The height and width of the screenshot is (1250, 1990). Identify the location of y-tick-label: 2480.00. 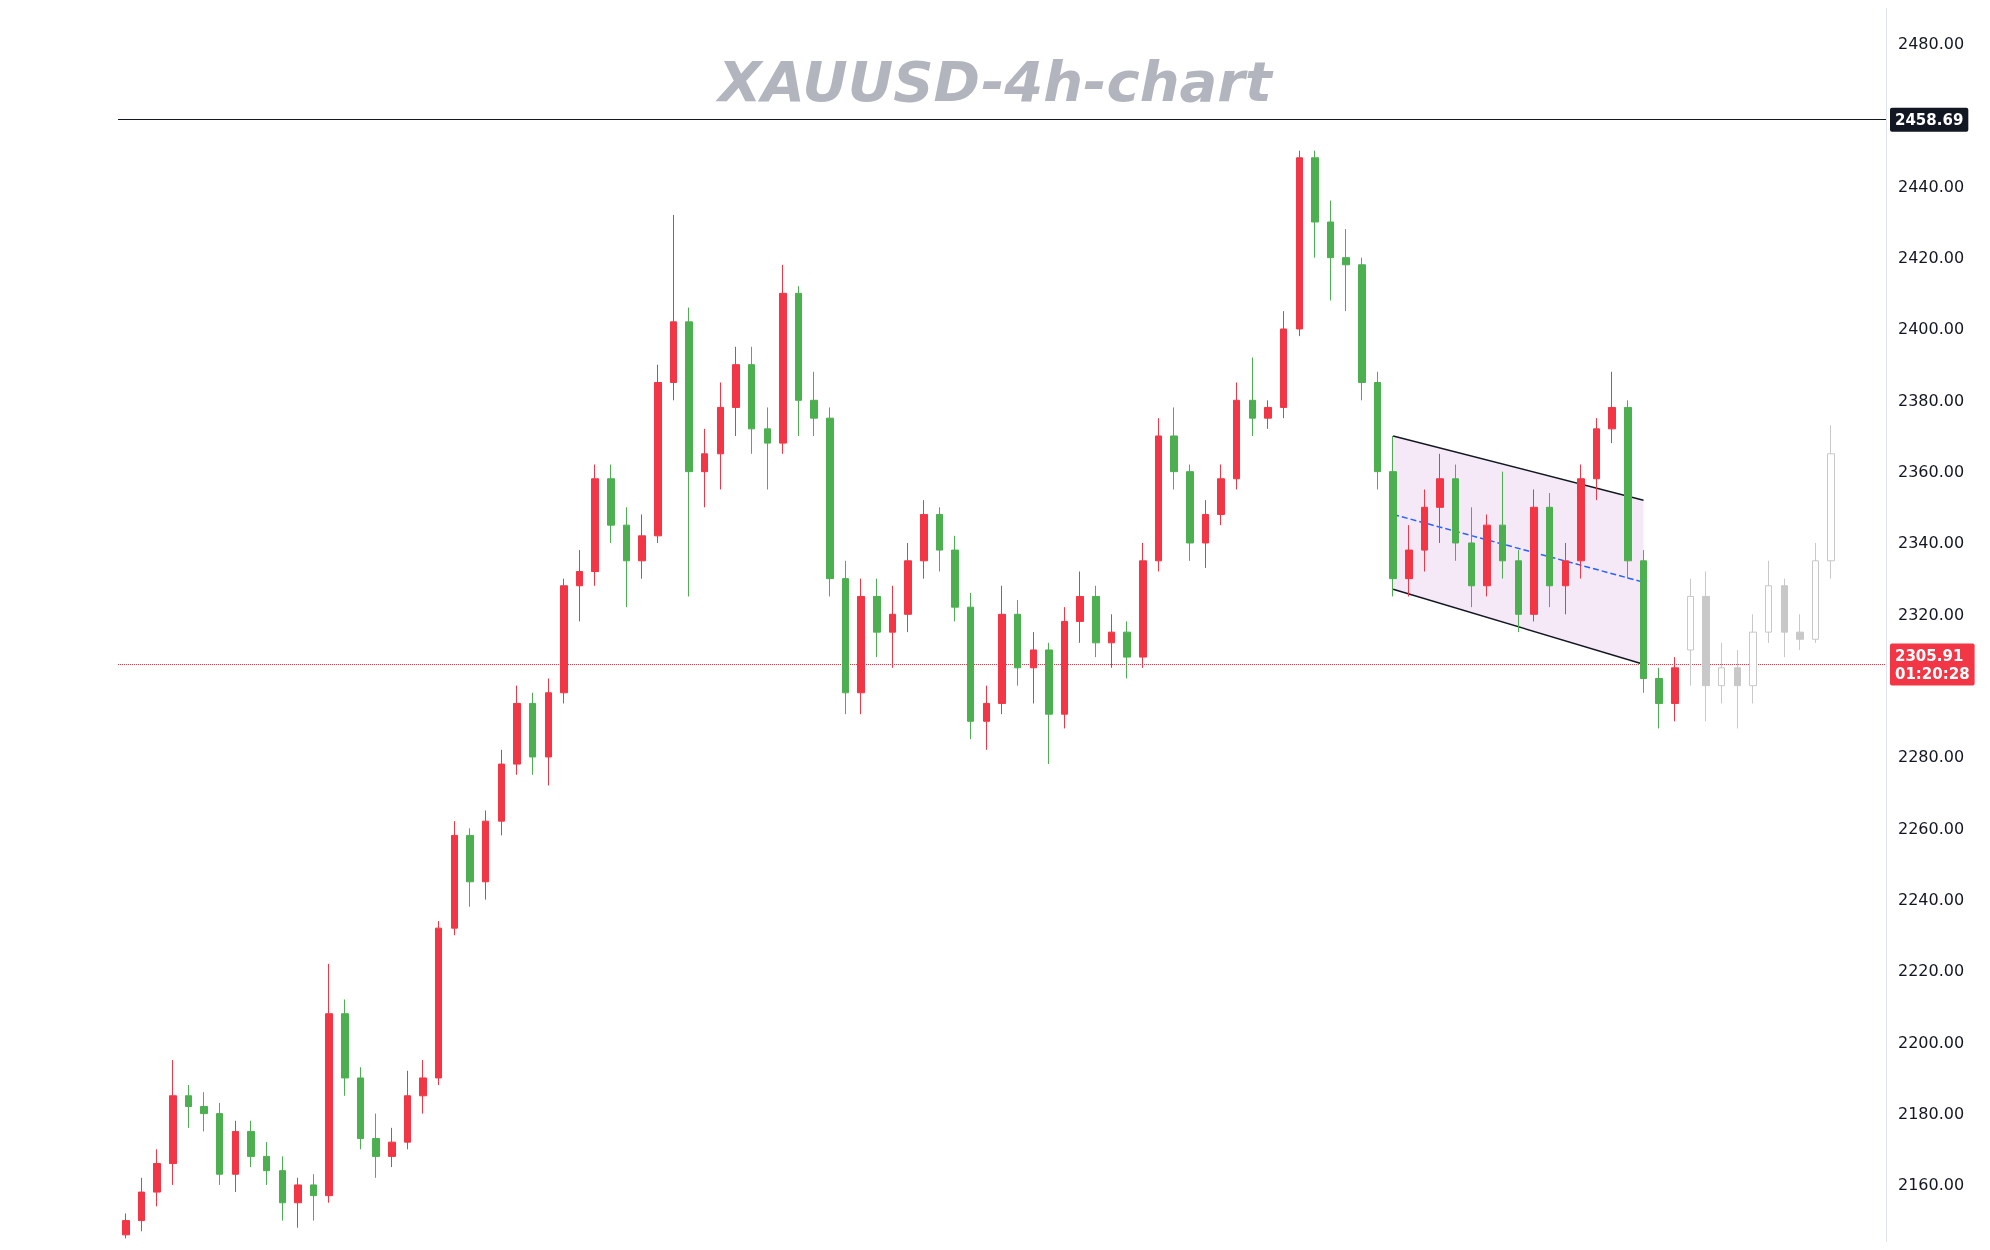
(1931, 44).